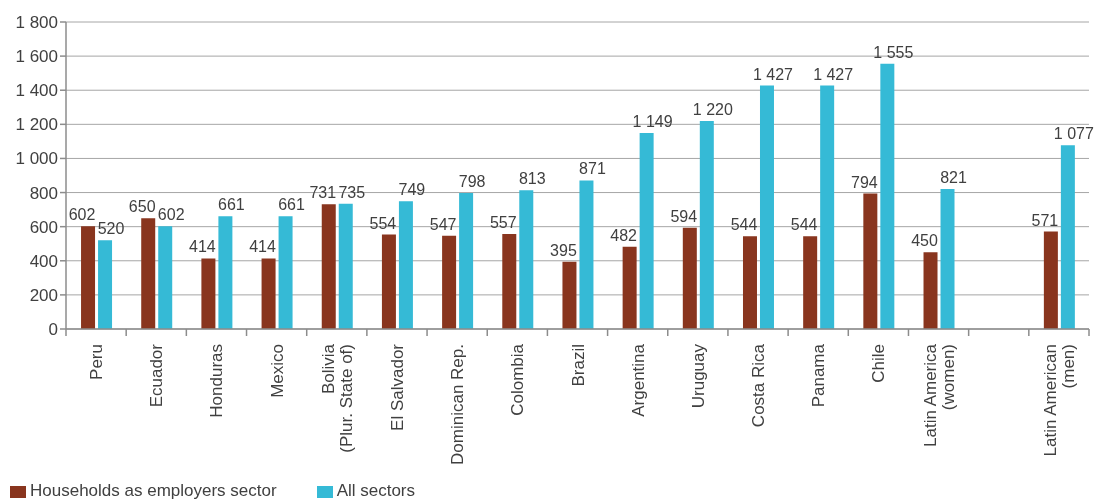  Describe the element at coordinates (443, 224) in the screenshot. I see `data-label: 547` at that location.